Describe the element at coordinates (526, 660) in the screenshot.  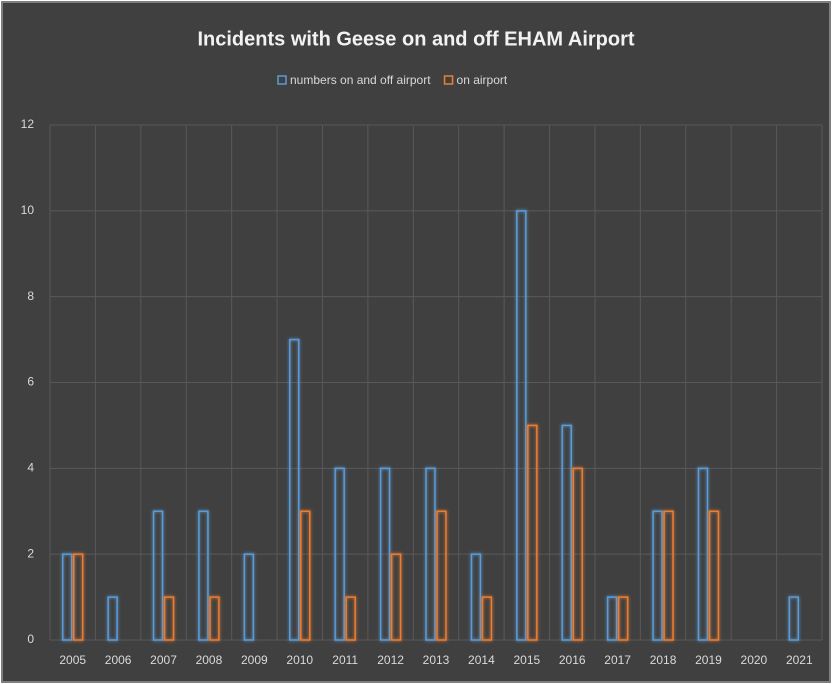
I see `x-tick-label: 2015` at that location.